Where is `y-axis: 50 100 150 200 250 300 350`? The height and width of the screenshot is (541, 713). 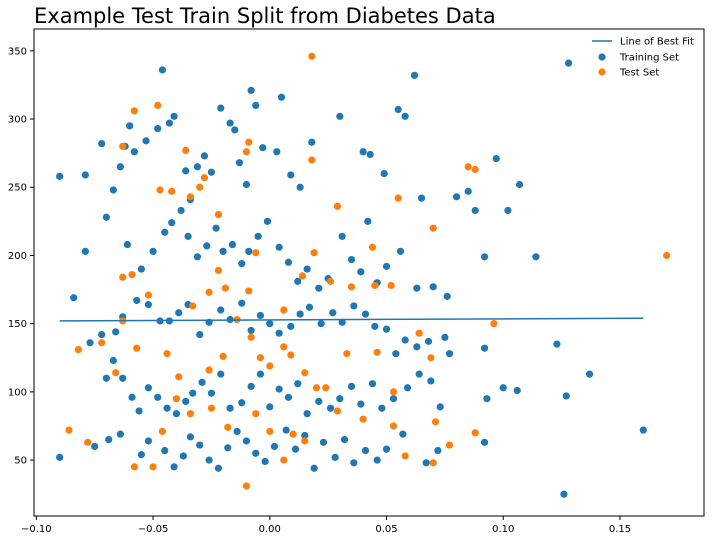 y-axis: 50 100 150 200 250 300 350 is located at coordinates (21, 256).